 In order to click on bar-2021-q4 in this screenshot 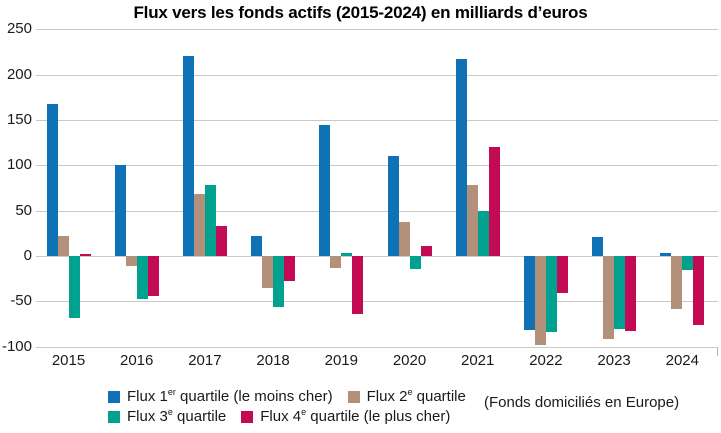, I will do `click(494, 201)`.